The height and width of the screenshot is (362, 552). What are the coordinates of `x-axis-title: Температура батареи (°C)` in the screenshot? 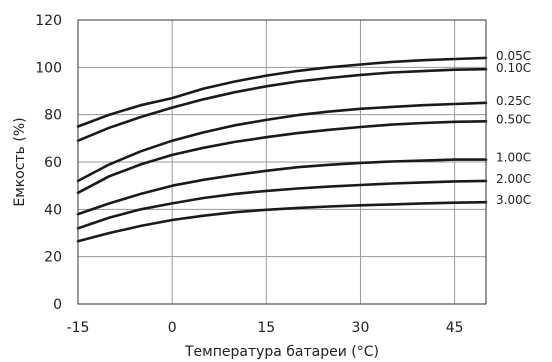 It's located at (281, 352).